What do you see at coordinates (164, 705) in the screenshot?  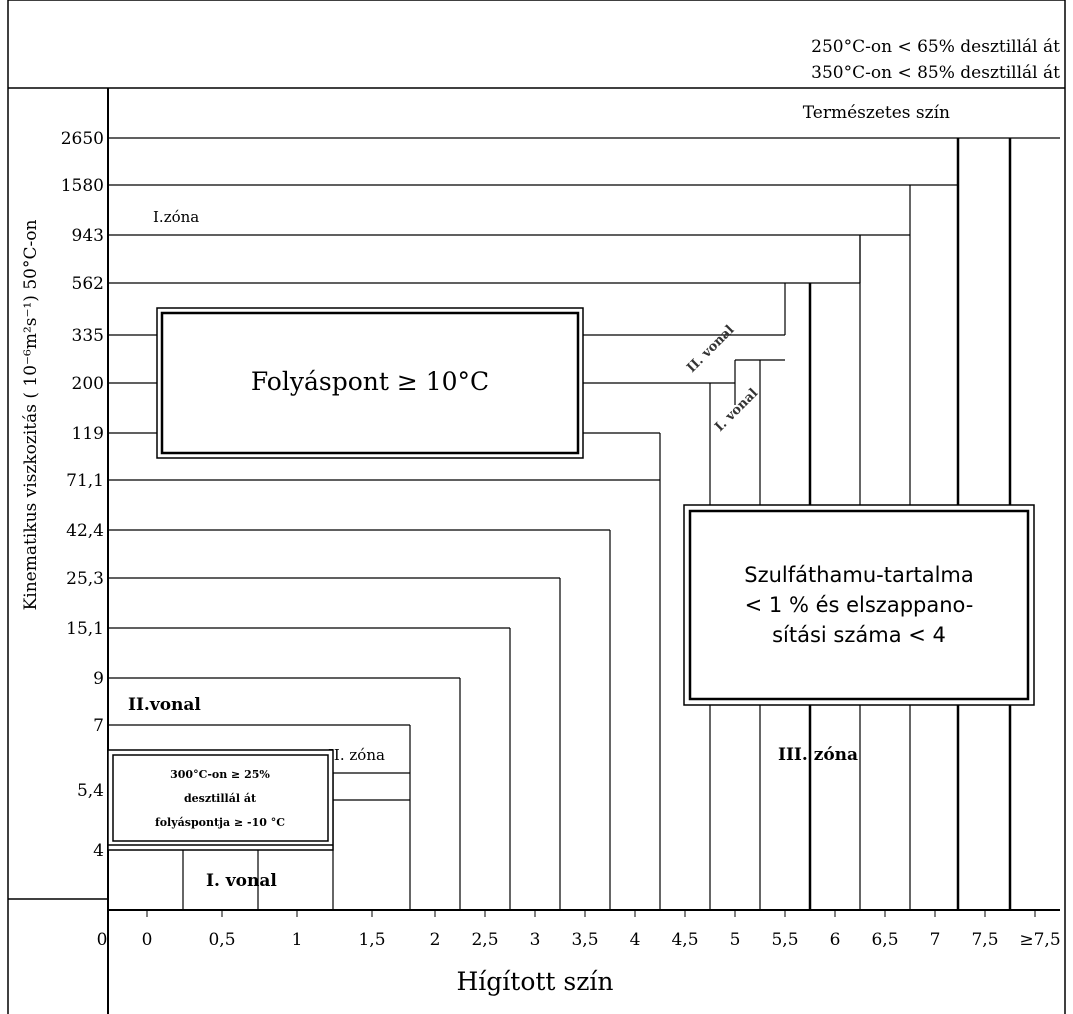 I see `label-line-2-left: II.vonal` at bounding box center [164, 705].